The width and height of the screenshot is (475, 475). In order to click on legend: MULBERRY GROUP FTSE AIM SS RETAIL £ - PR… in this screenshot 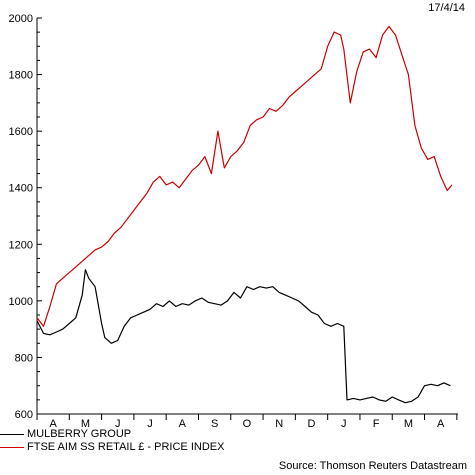, I will do `click(237, 441)`.